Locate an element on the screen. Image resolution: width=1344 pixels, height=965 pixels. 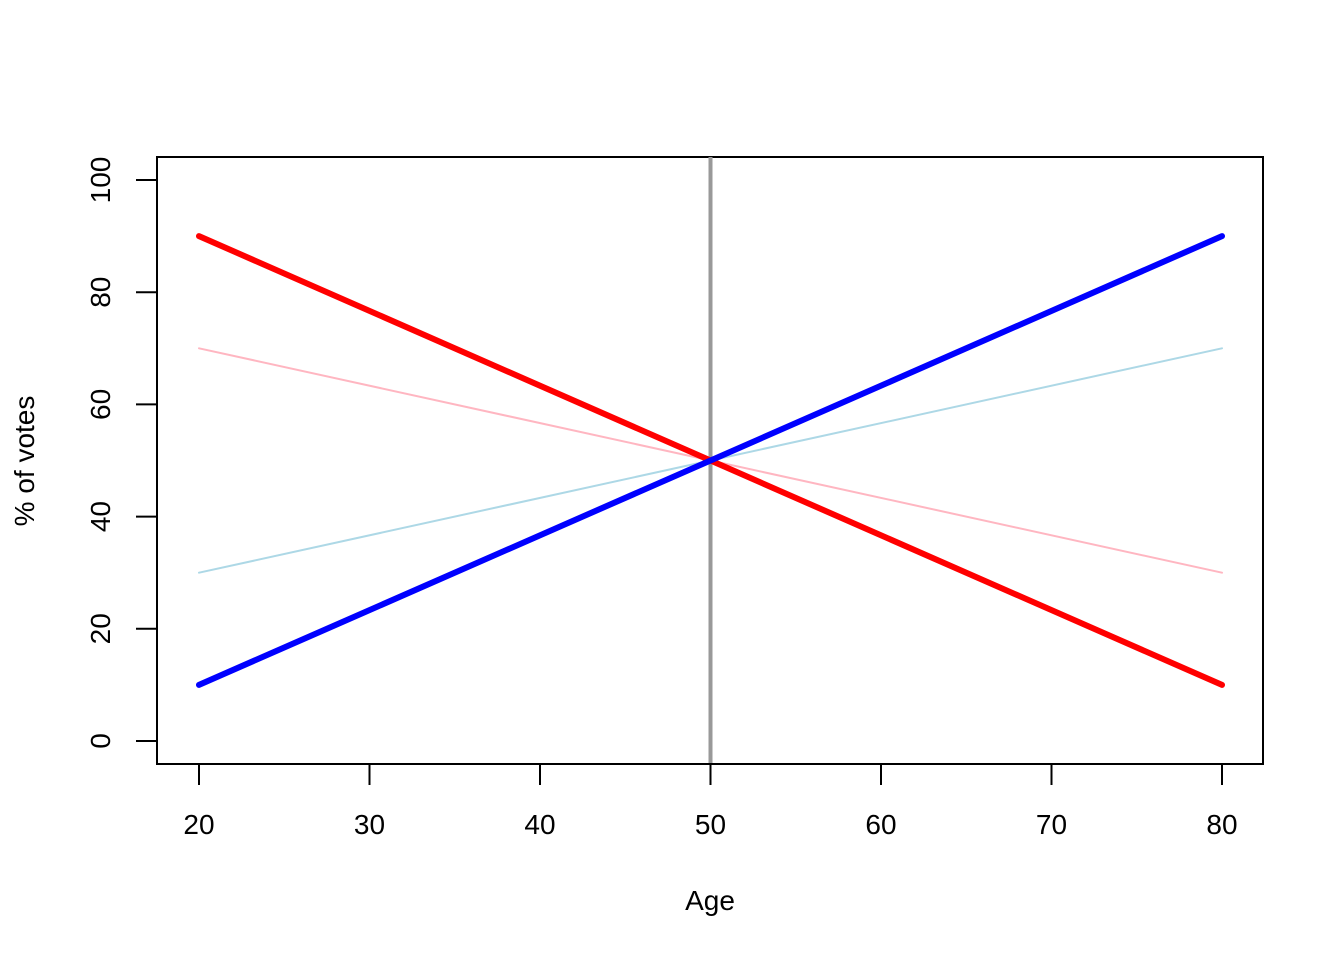
x-tick-label-70: 70 is located at coordinates (1051, 824).